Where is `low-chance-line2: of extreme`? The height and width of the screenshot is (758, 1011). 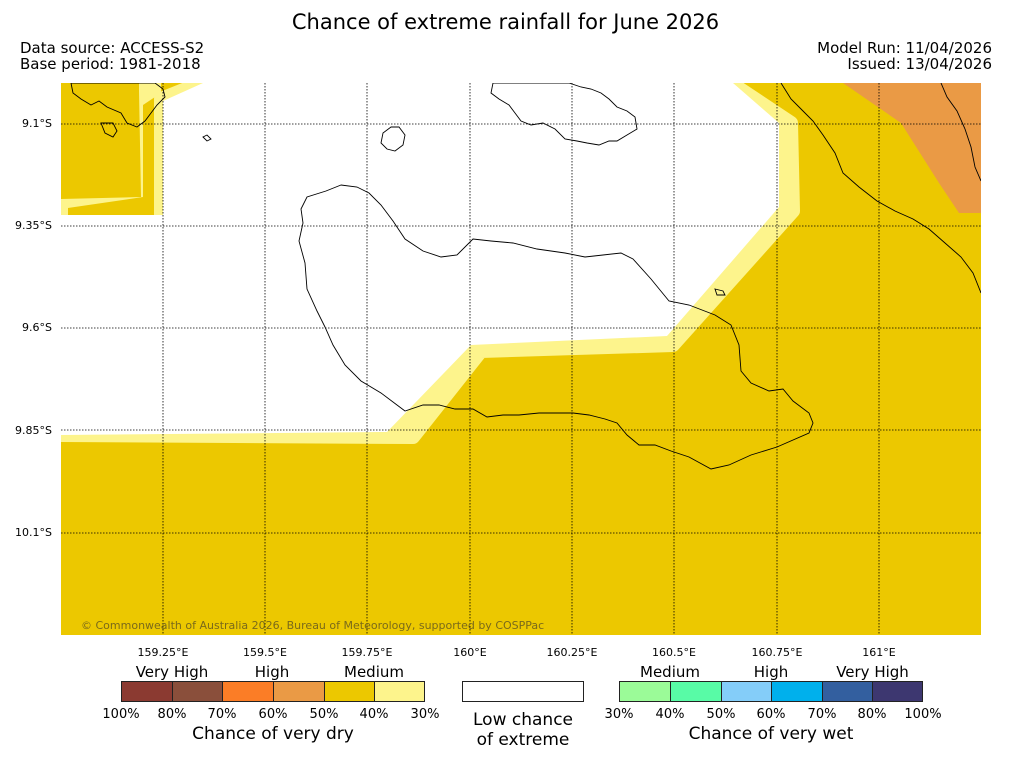
low-chance-line2: of extreme is located at coordinates (523, 740).